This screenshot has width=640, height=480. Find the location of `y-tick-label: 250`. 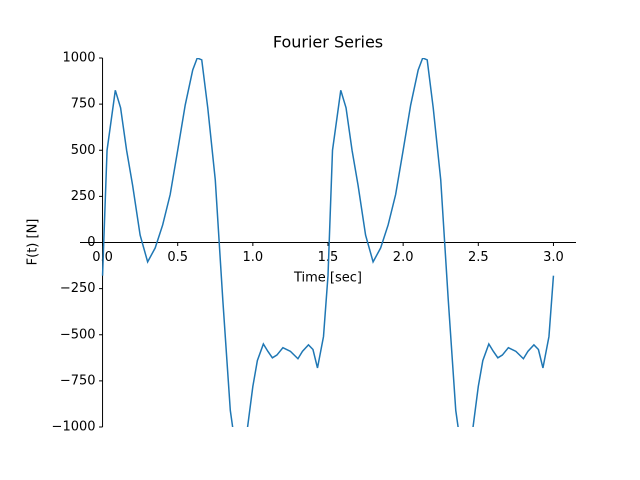

y-tick-label: 250 is located at coordinates (83, 196).